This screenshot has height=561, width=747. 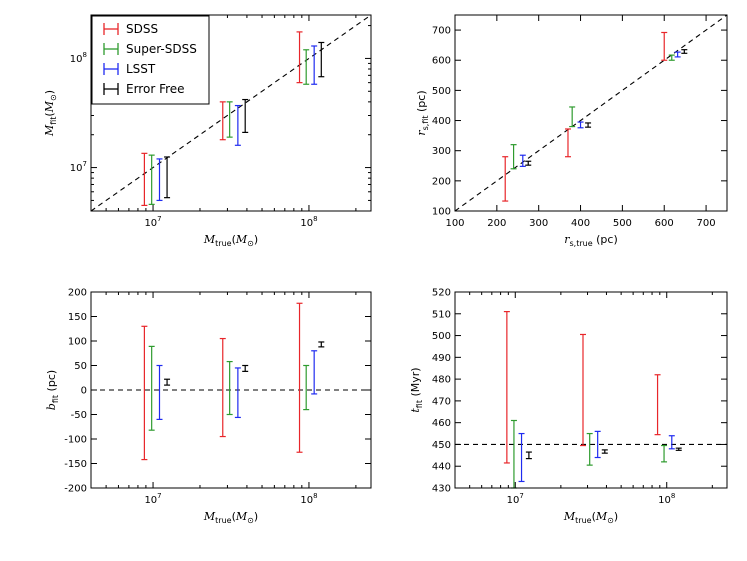 I want to click on x-tick-label: 600, so click(x=664, y=223).